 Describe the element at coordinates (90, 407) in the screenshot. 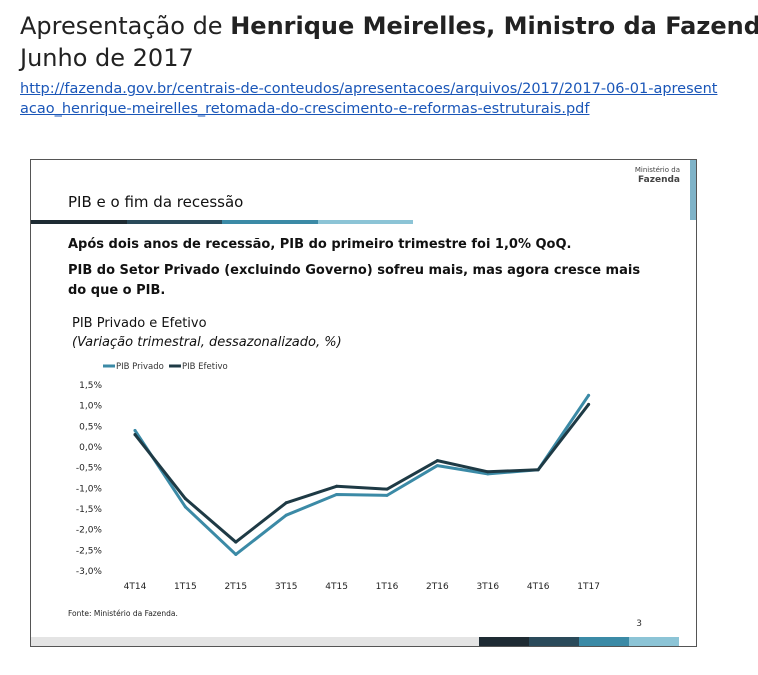

I see `y-tick-label: 1,0%` at that location.